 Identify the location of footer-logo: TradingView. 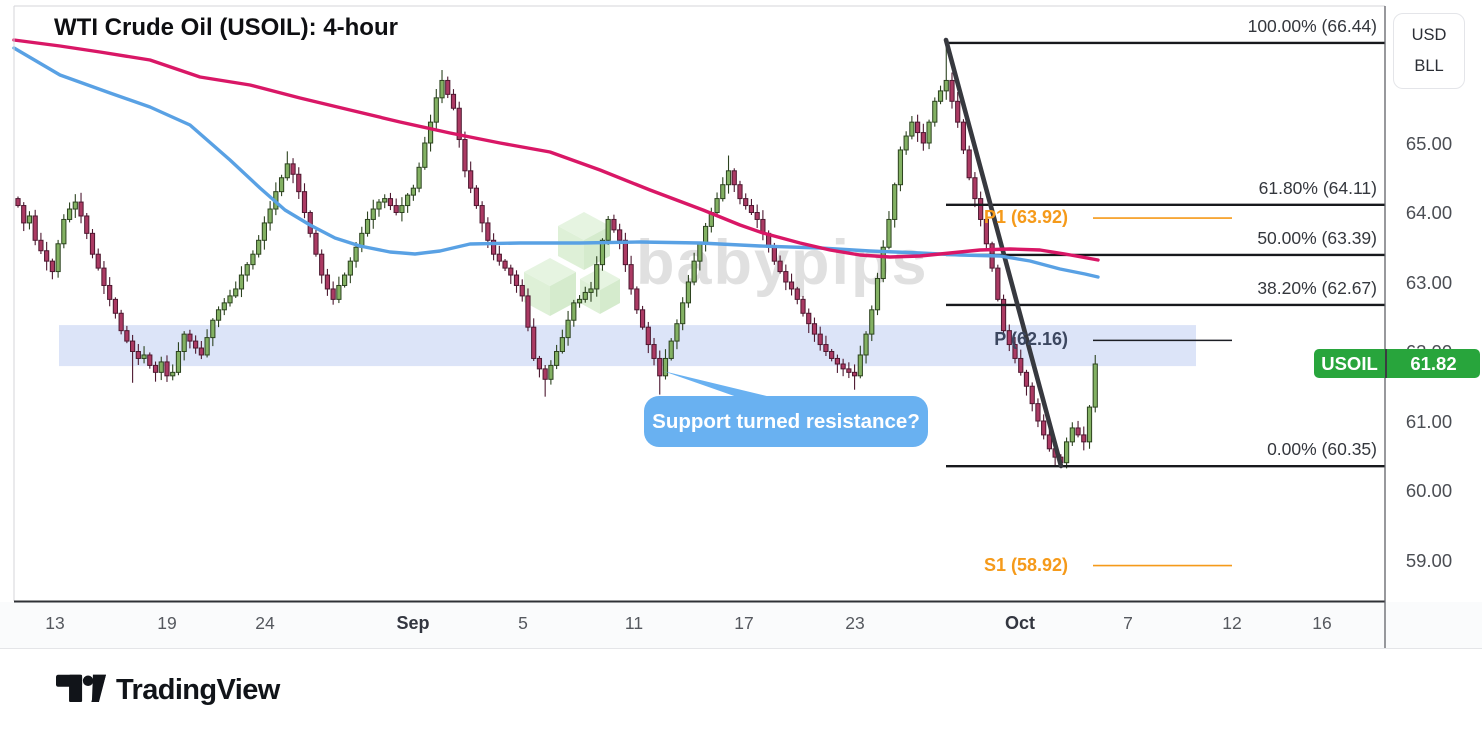
(168, 690).